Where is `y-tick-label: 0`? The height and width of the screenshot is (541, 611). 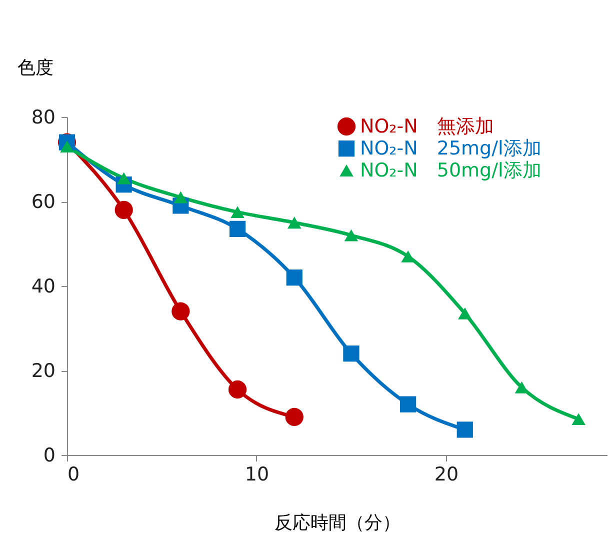
y-tick-label: 0 is located at coordinates (49, 455).